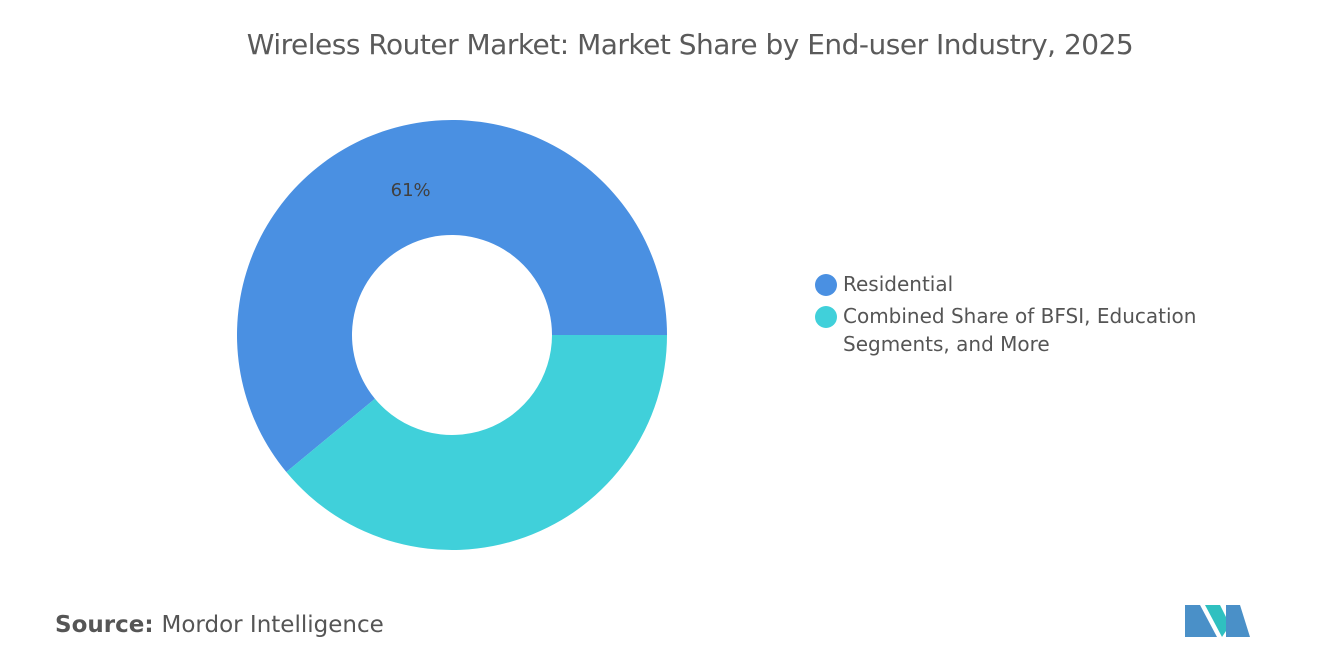  What do you see at coordinates (411, 190) in the screenshot?
I see `data-label: 61%` at bounding box center [411, 190].